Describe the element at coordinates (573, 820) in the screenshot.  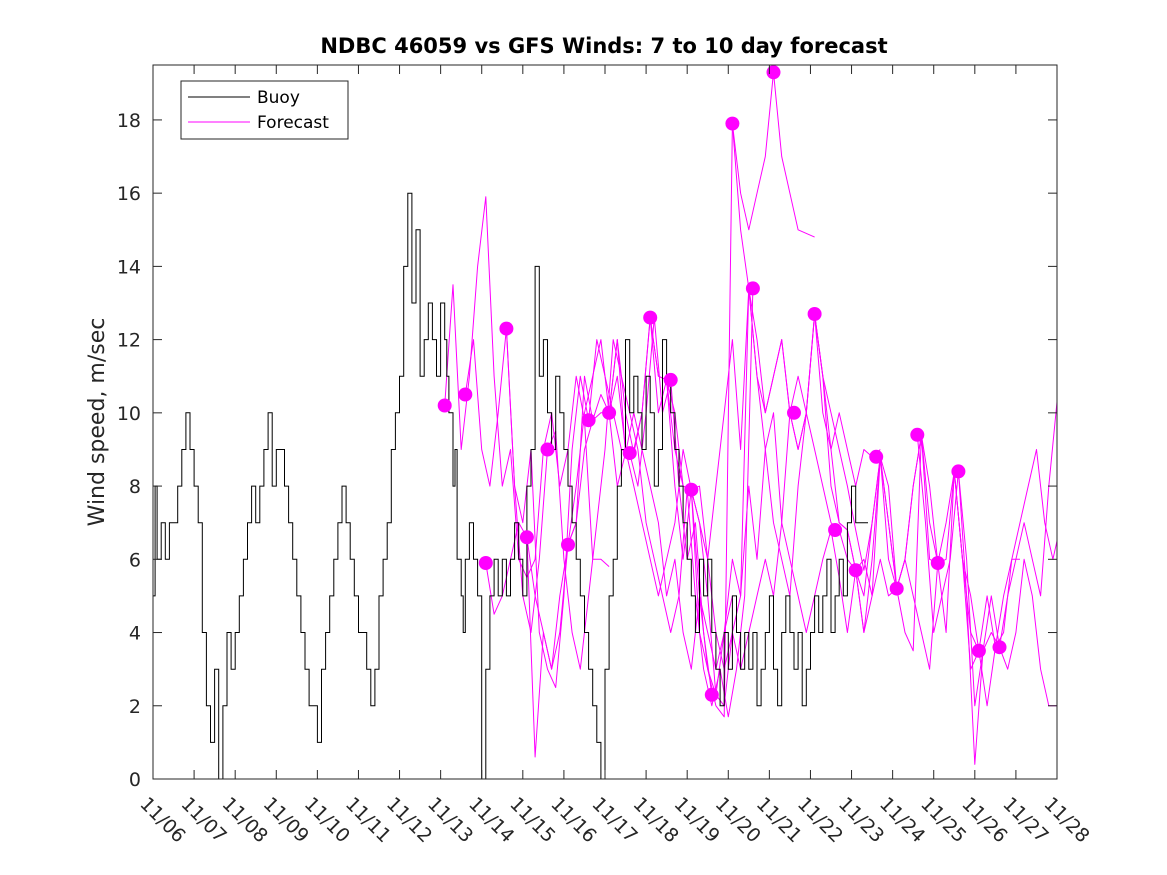
I see `x-tick-label: 11/16` at that location.